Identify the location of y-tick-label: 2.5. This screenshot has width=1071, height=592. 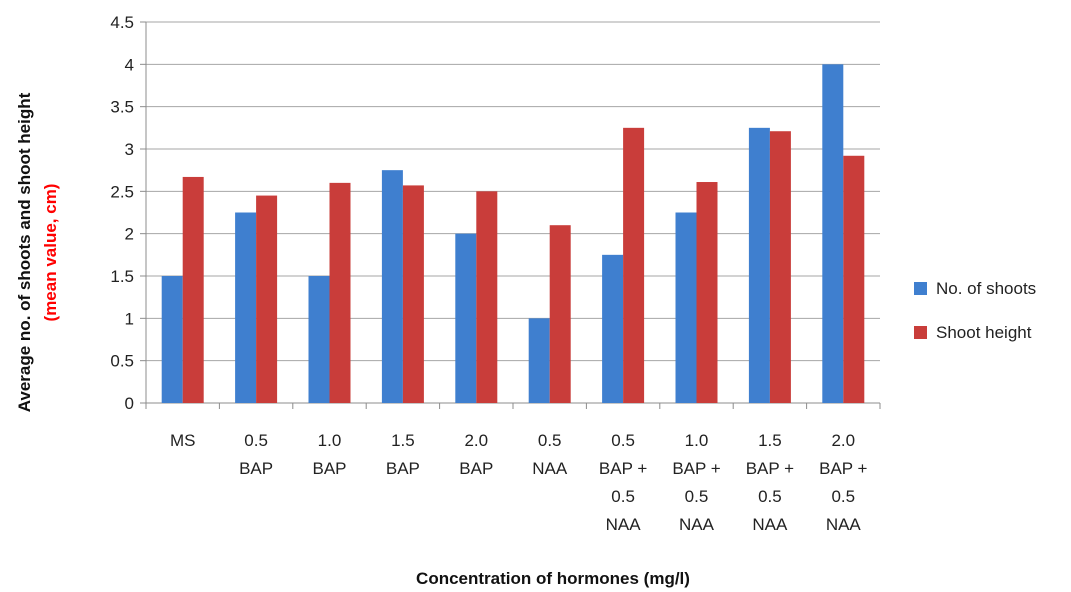
(122, 191).